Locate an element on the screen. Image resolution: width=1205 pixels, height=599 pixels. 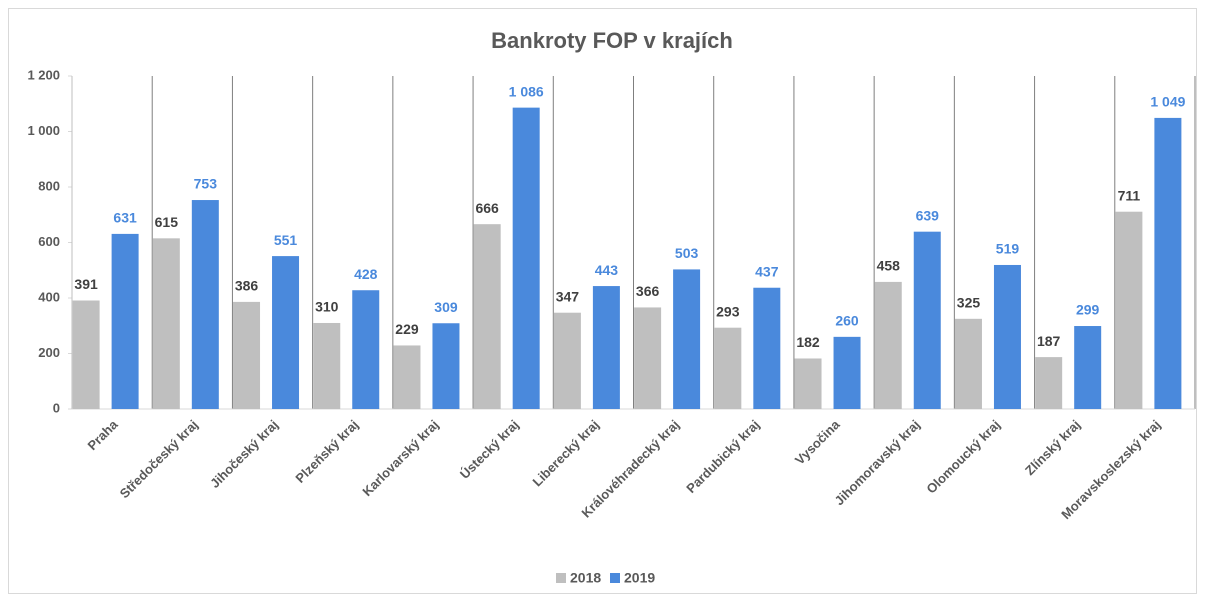
value-label: 347 is located at coordinates (568, 296).